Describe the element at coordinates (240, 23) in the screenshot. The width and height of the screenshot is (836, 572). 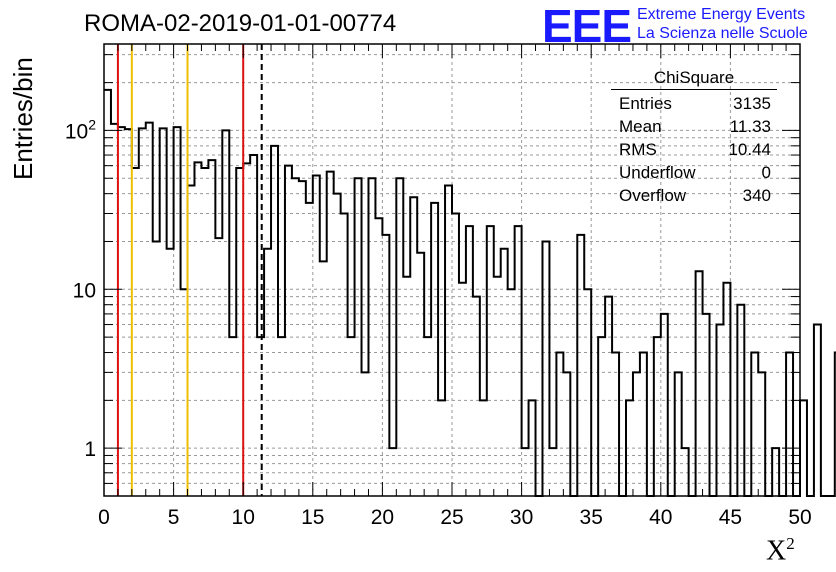
I see `chart-title: ROMA-02-2019-01-01-00774` at that location.